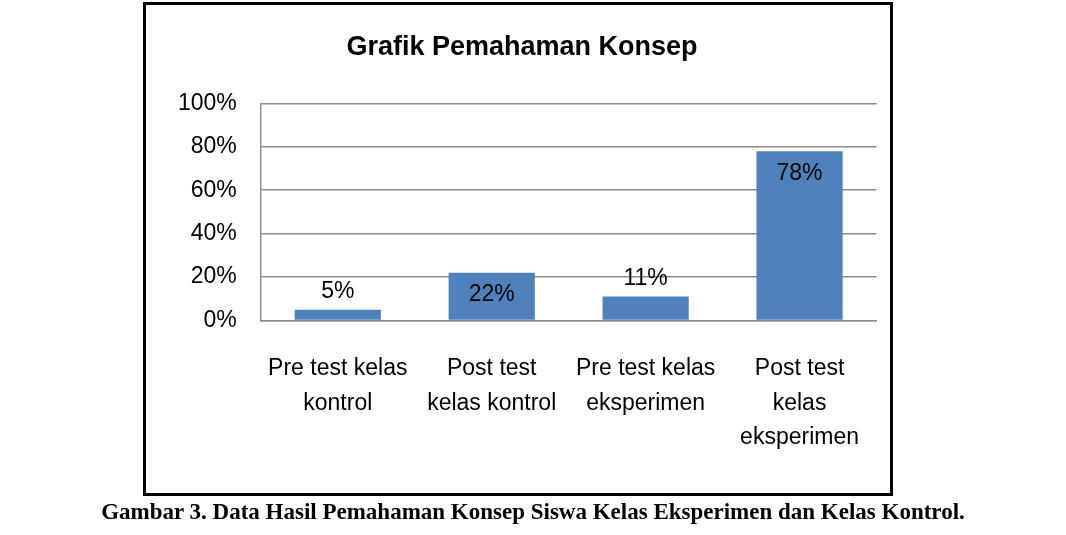 The image size is (1066, 535). I want to click on y-tick-label: 80%, so click(213, 145).